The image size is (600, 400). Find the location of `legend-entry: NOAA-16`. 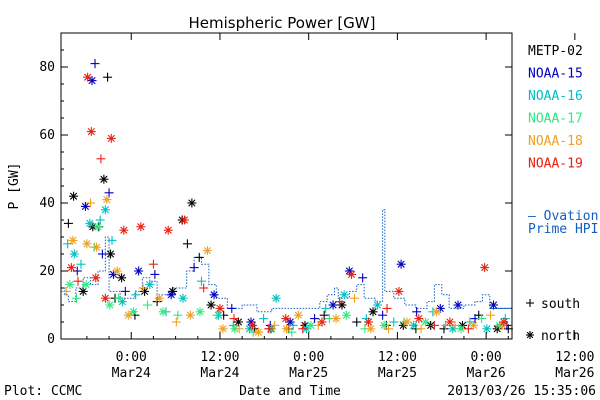

legend-entry: NOAA-16 is located at coordinates (555, 96).